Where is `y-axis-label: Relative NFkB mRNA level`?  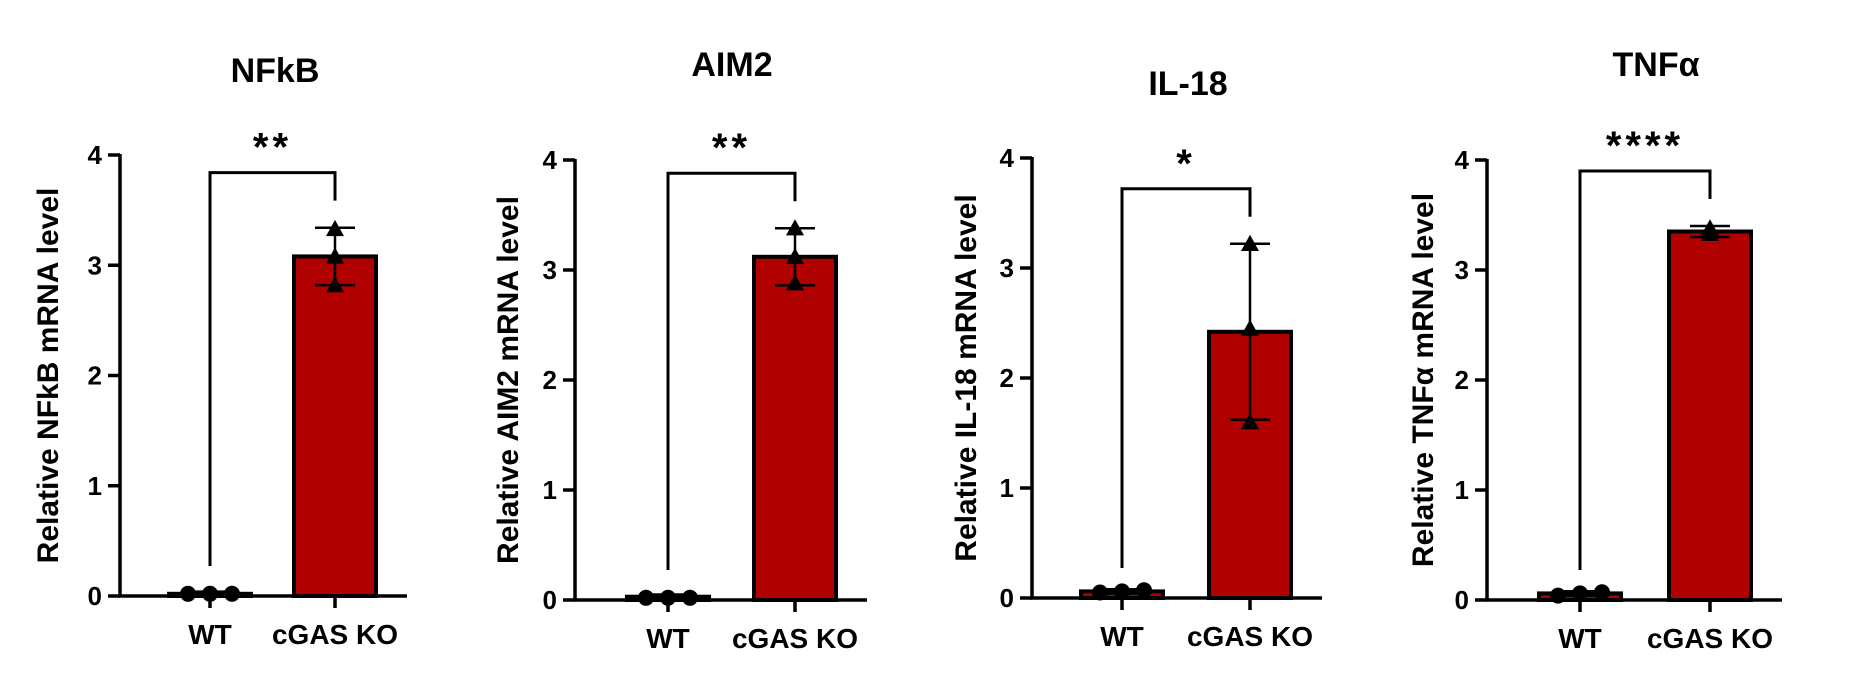
y-axis-label: Relative NFkB mRNA level is located at coordinates (48, 376).